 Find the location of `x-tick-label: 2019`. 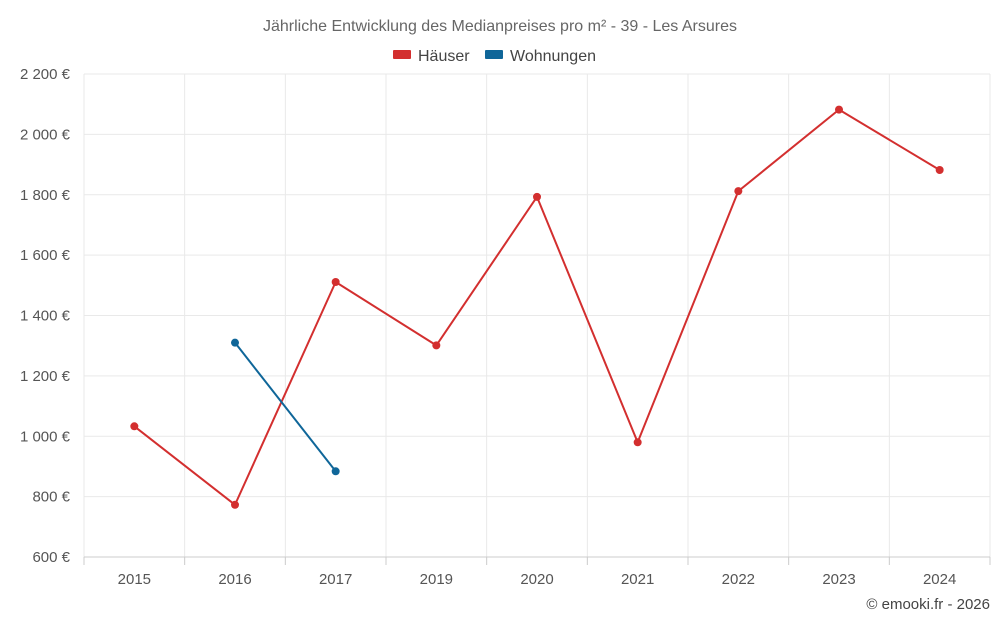

x-tick-label: 2019 is located at coordinates (436, 579).